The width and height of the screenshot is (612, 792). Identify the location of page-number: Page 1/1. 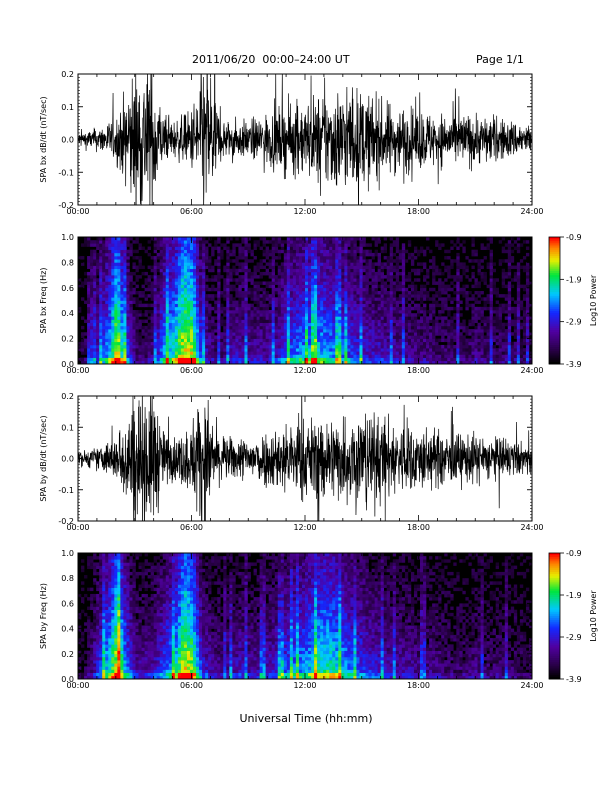
(500, 59).